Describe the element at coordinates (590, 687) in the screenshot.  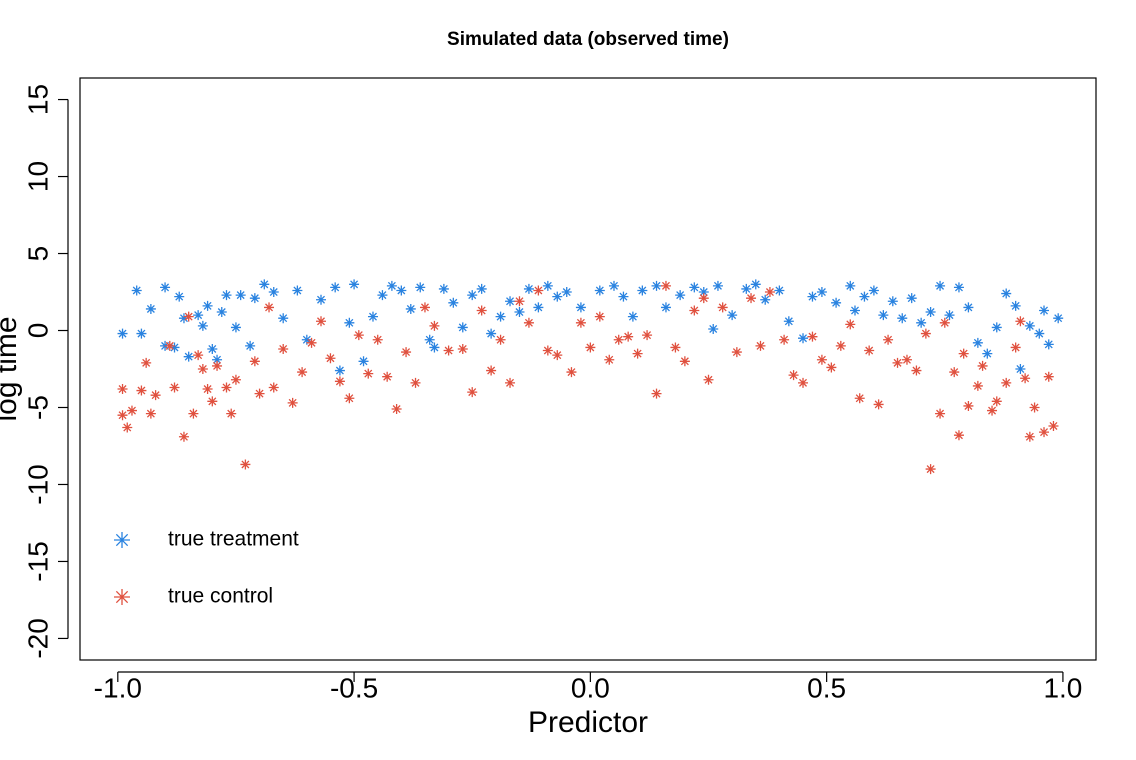
I see `x-tick-label: 0.0` at that location.